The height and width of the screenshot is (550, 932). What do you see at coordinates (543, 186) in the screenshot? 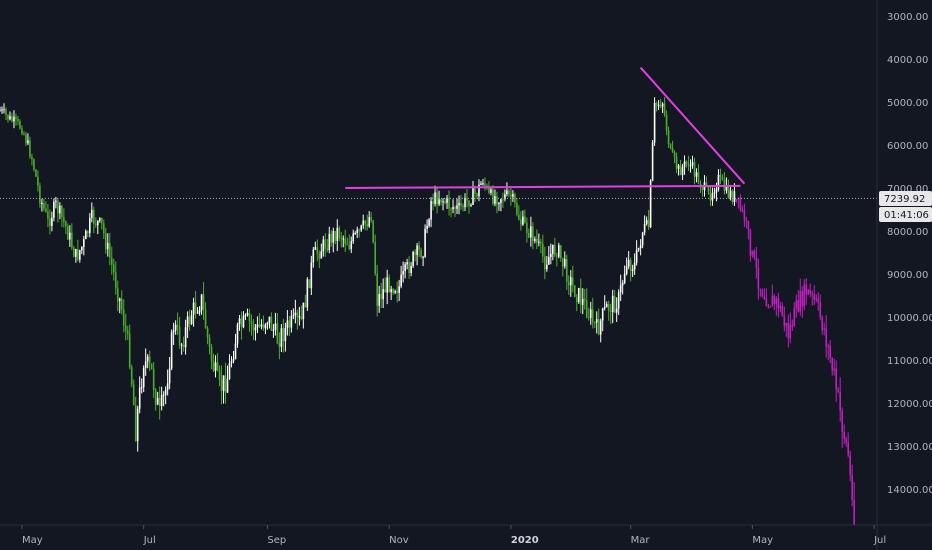
I see `support-line` at bounding box center [543, 186].